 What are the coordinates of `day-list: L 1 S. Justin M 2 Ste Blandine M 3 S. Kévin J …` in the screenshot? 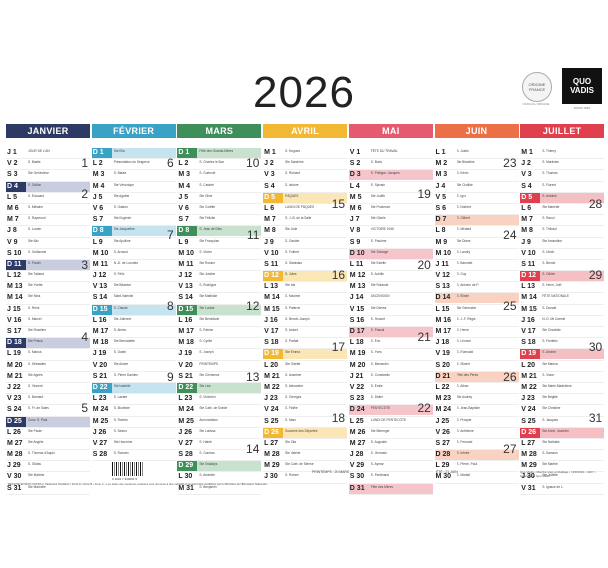 It's located at (476, 316).